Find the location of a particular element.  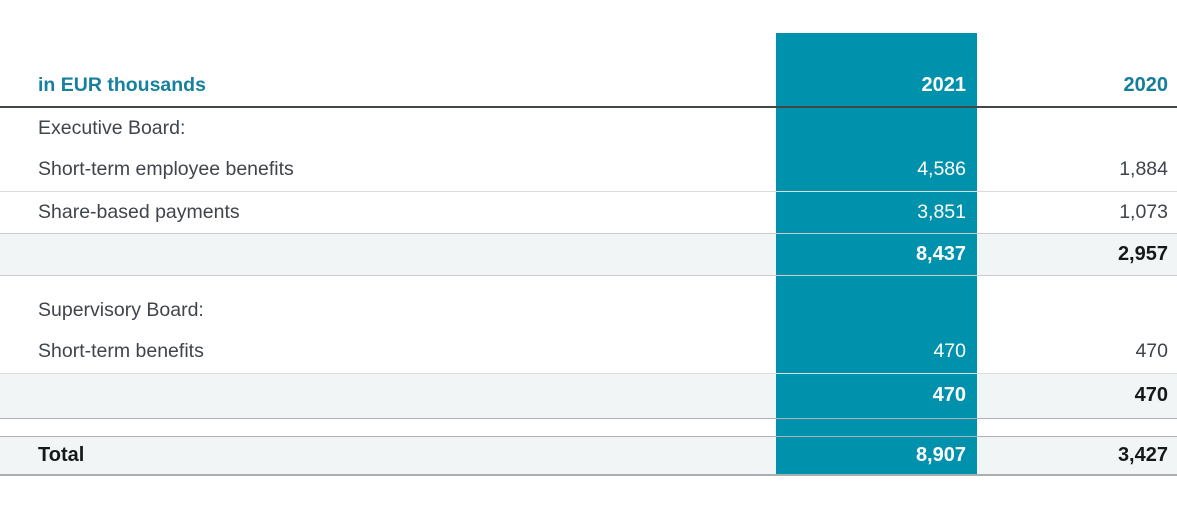

row-label: Supervisory Board: is located at coordinates (121, 309).